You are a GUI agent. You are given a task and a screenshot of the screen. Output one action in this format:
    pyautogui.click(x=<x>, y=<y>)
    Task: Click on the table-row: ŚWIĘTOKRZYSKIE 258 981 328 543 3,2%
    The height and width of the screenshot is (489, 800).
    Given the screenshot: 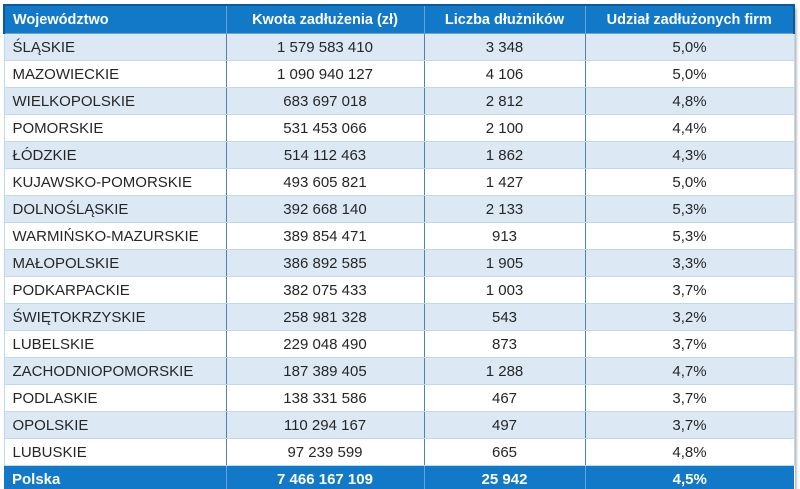 What is the action you would take?
    pyautogui.click(x=399, y=317)
    